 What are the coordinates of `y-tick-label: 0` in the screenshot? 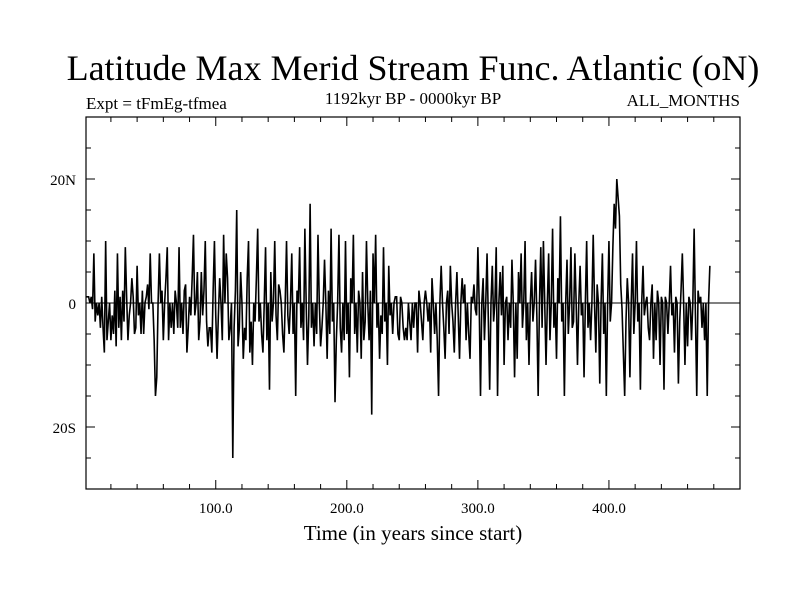 It's located at (73, 305).